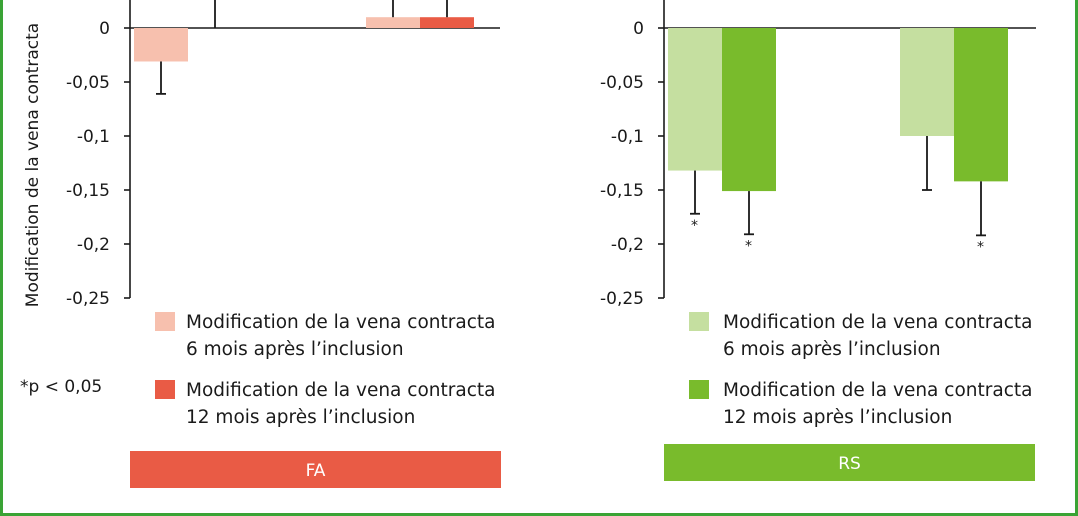 The height and width of the screenshot is (516, 1078). Describe the element at coordinates (340, 390) in the screenshot. I see `legend-fa-12-line1: Modification de la vena contracta` at that location.